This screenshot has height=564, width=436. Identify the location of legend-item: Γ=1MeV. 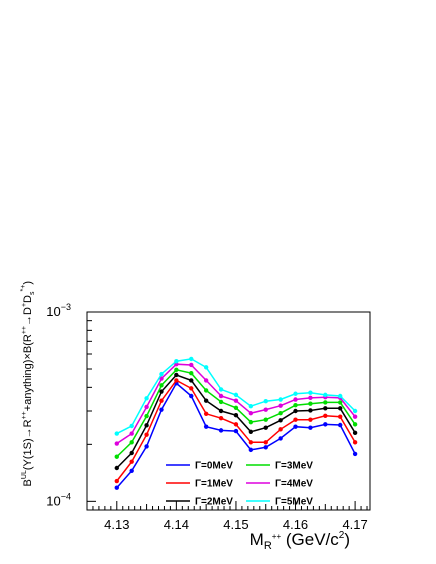
(199, 484).